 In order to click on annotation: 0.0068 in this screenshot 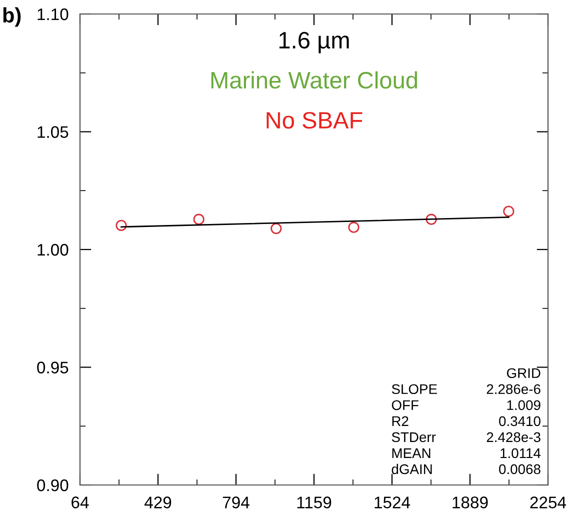, I will do `click(519, 469)`.